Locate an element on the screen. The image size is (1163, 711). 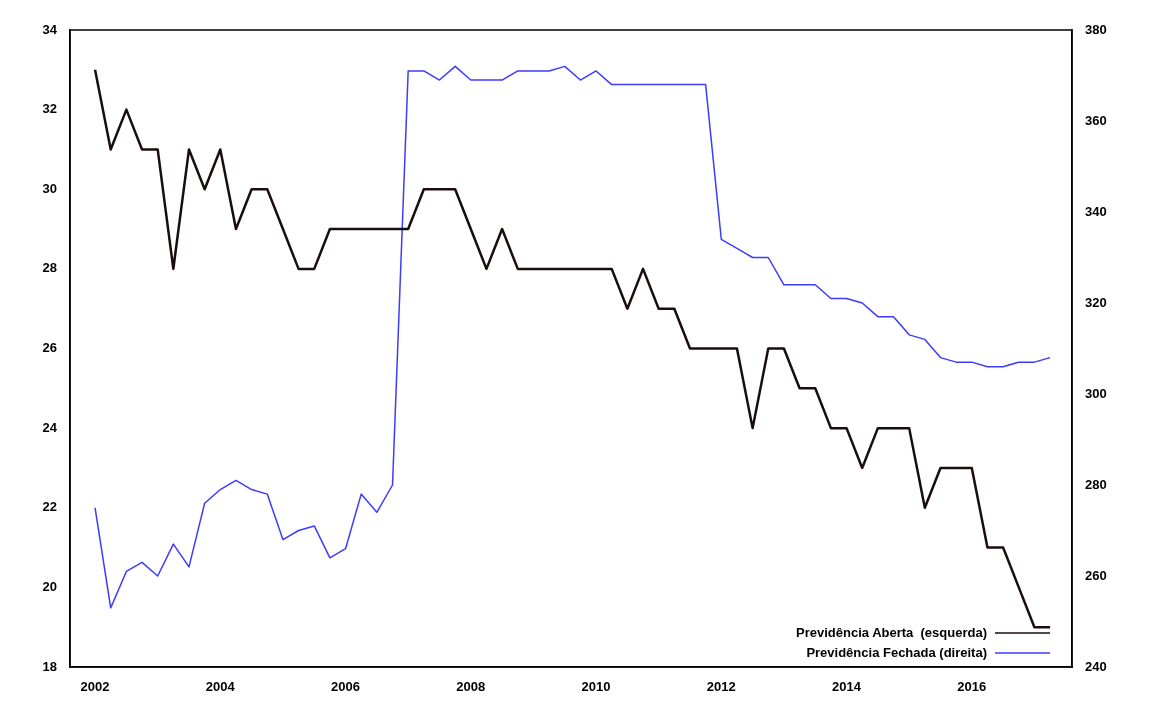
x-tick-label: 2004 is located at coordinates (220, 687).